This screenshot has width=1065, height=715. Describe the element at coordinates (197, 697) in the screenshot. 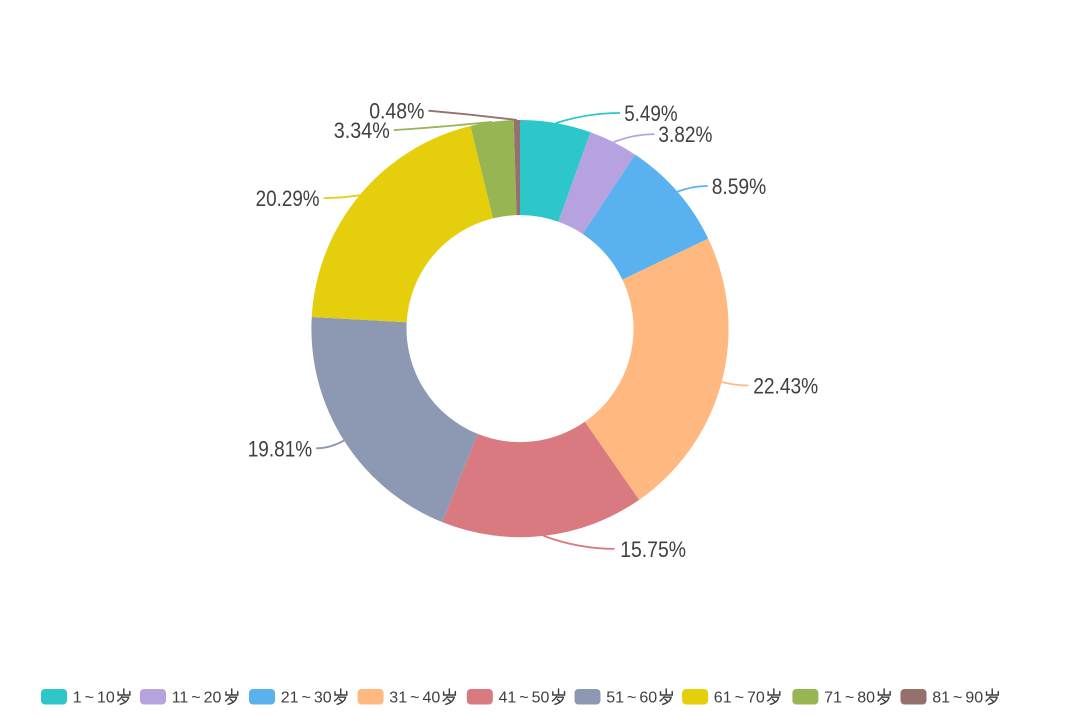

I see `svg-text:11~20: 11 ~20` at that location.